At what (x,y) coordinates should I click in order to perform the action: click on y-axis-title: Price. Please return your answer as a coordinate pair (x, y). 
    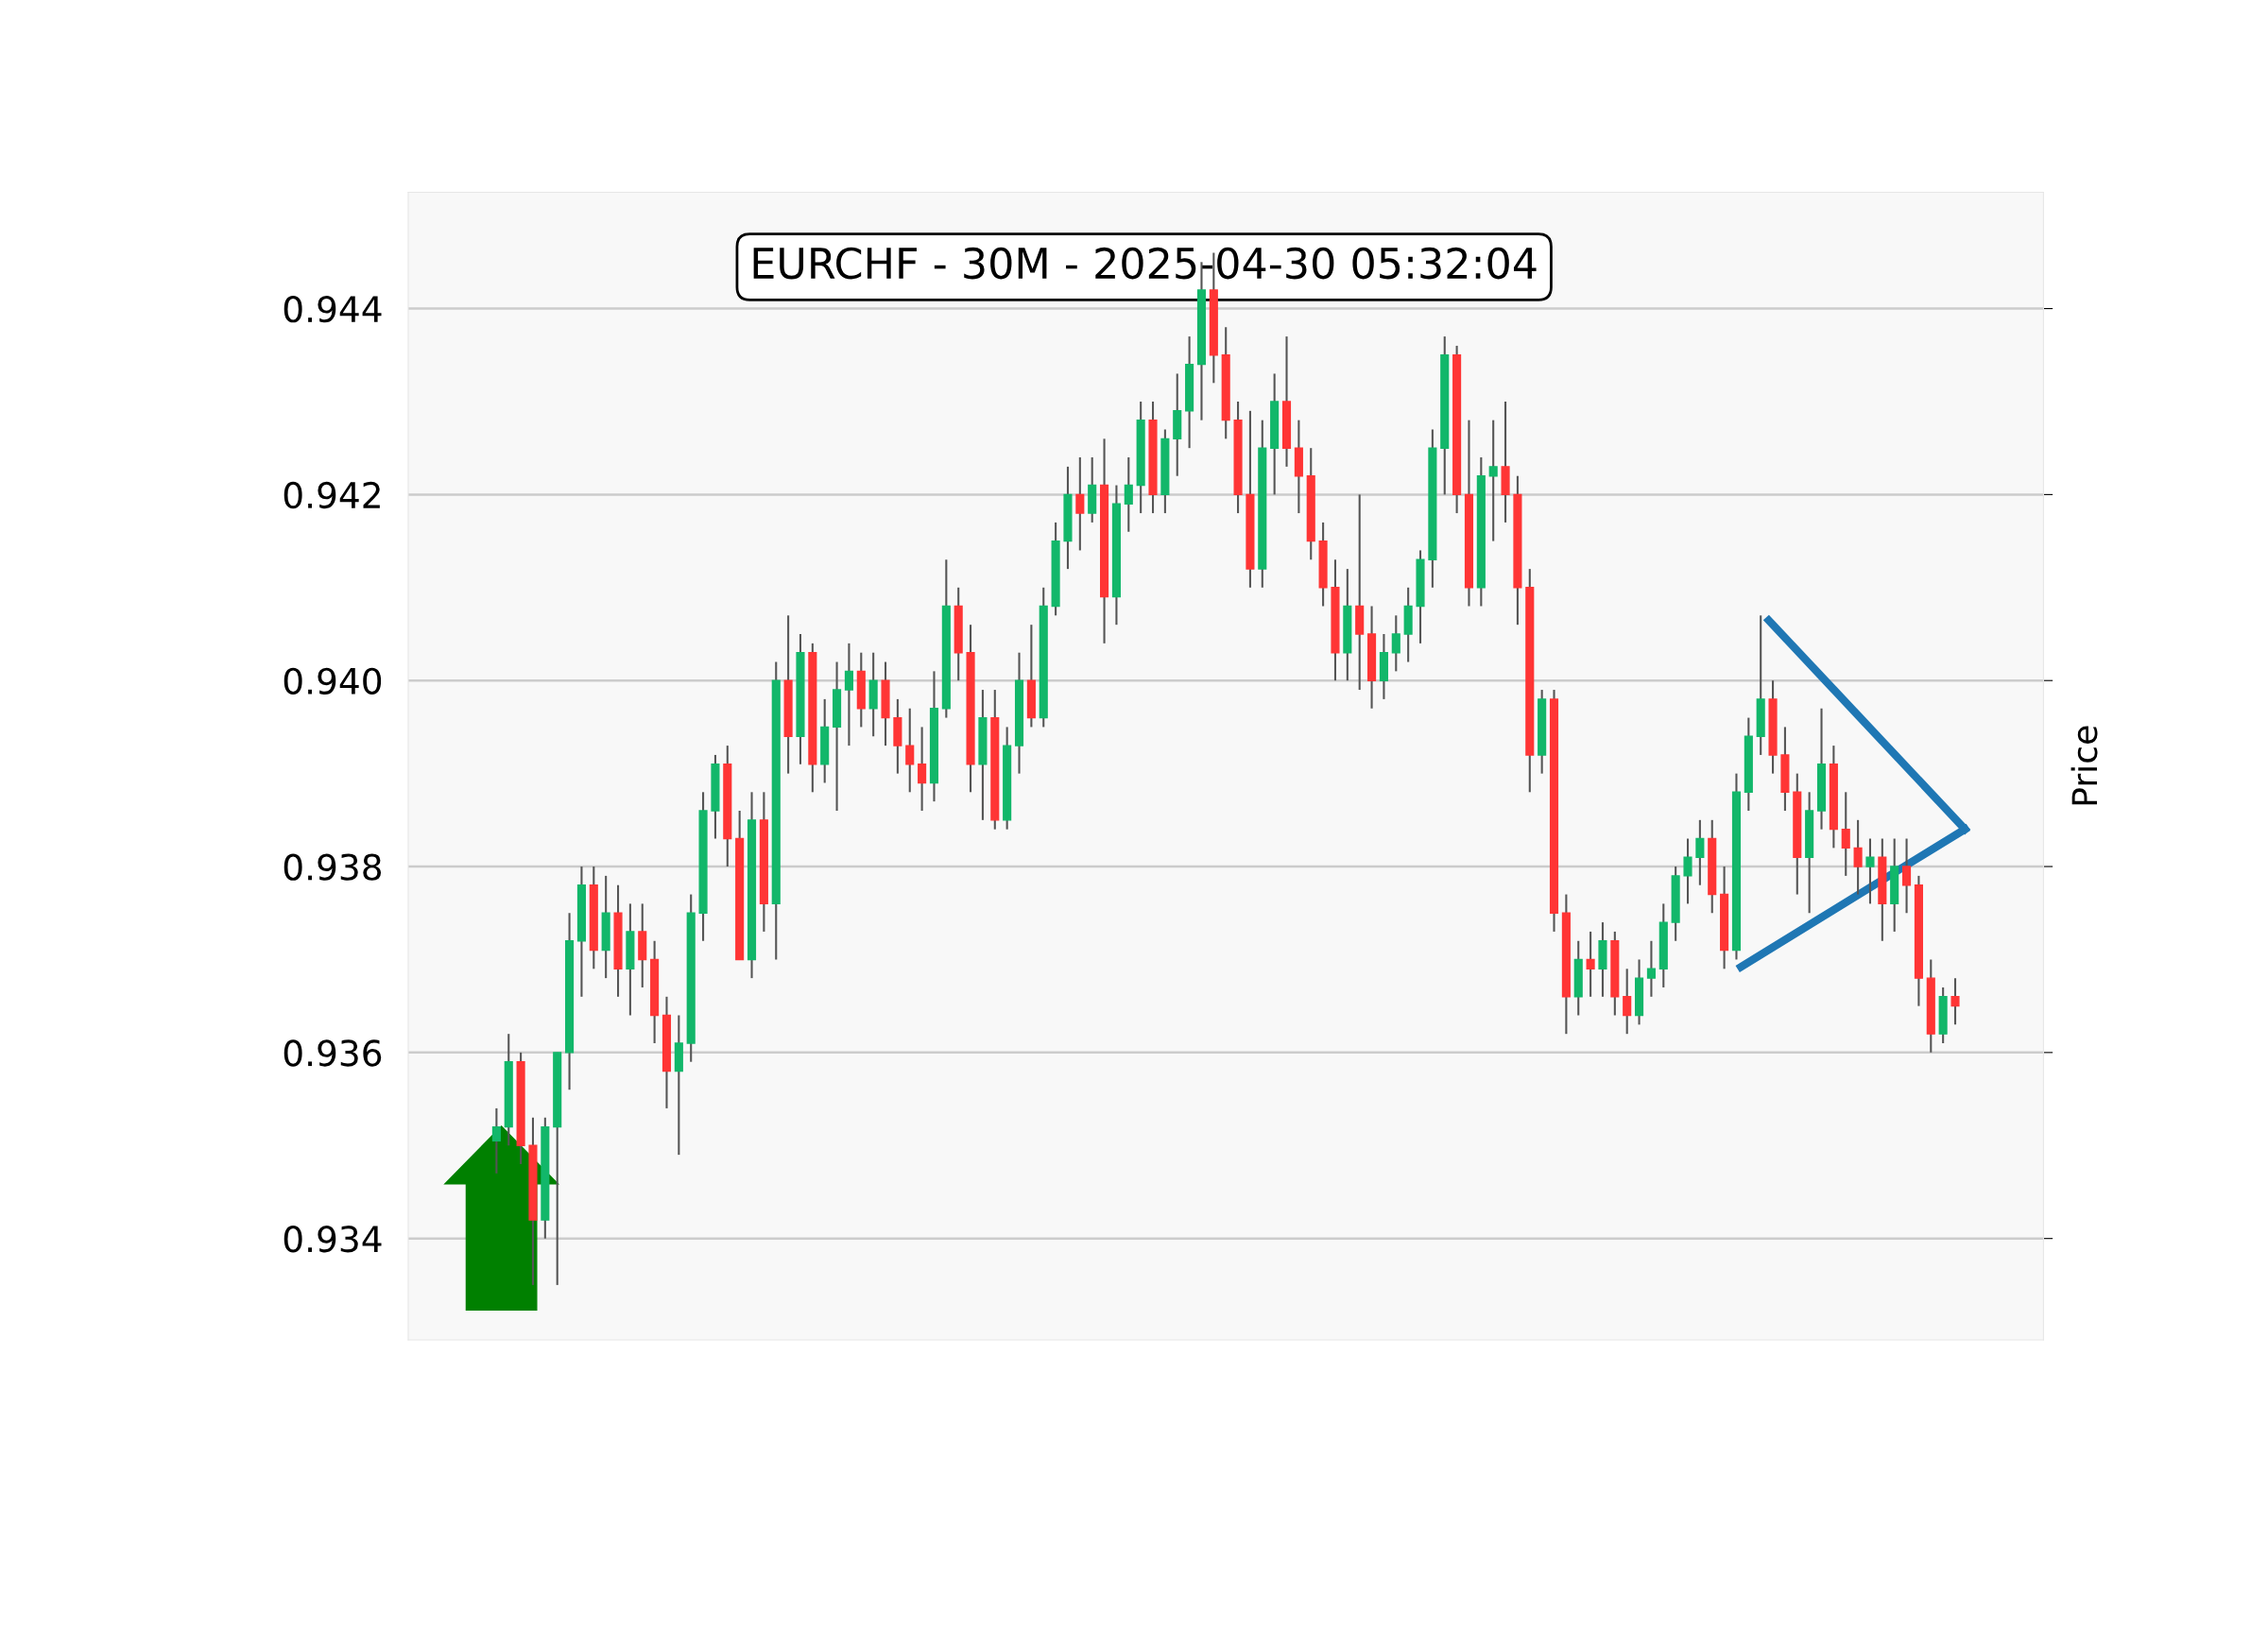
    Looking at the image, I should click on (2084, 766).